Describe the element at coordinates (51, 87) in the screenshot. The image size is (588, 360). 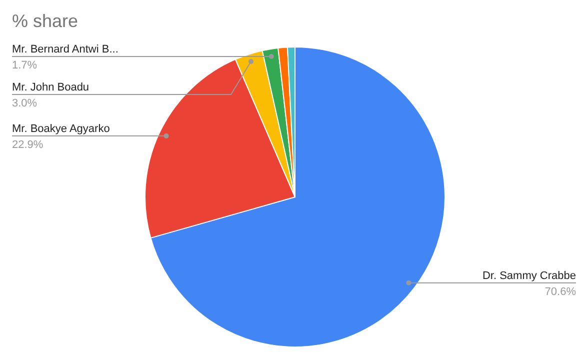
I see `slice-label: Mr. John Boadu` at that location.